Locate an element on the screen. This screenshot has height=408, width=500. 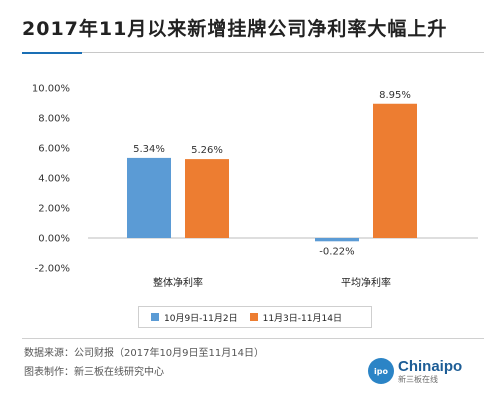
maker-note: 图表制作：新三板在线研究中心 is located at coordinates (94, 372).